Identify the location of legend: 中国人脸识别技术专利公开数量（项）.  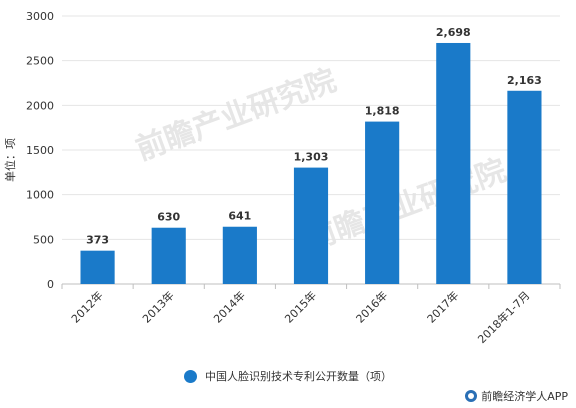
(288, 376).